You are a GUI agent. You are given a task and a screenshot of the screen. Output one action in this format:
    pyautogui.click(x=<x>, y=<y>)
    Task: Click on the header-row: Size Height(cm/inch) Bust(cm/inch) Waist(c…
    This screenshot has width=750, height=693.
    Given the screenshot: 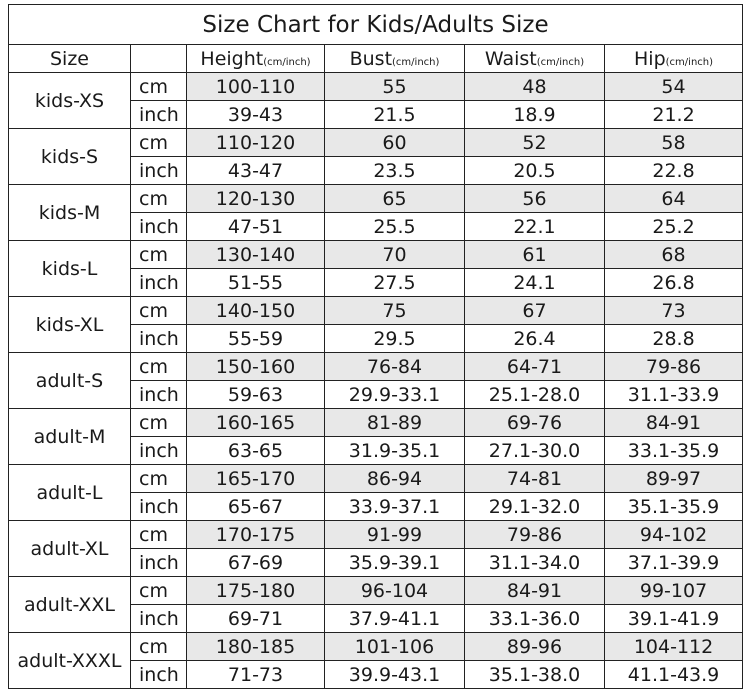 What is the action you would take?
    pyautogui.click(x=376, y=58)
    